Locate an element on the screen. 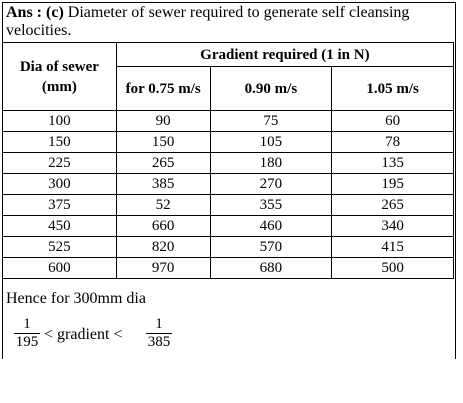  cell-dia: 525 is located at coordinates (59, 247).